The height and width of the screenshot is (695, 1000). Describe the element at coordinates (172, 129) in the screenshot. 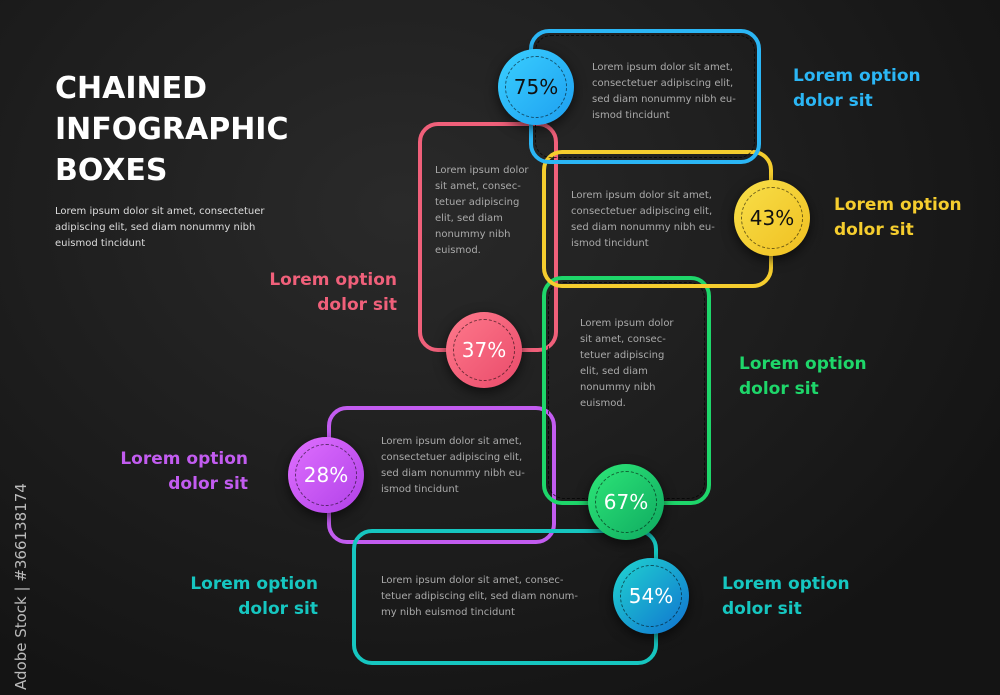

I see `page-title: CHAINED INFOGRAPHIC BOXES` at that location.